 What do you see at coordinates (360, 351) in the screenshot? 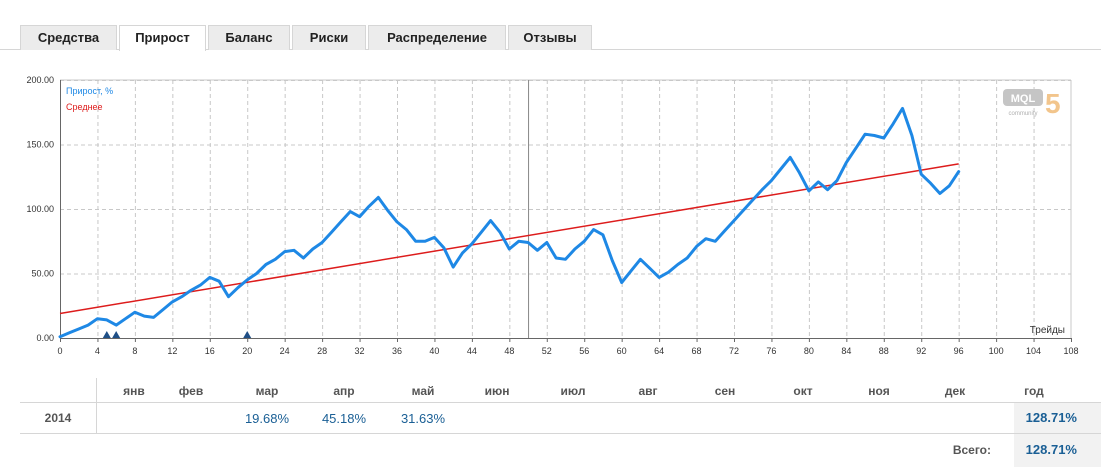
I see `x-tick-label: 32` at bounding box center [360, 351].